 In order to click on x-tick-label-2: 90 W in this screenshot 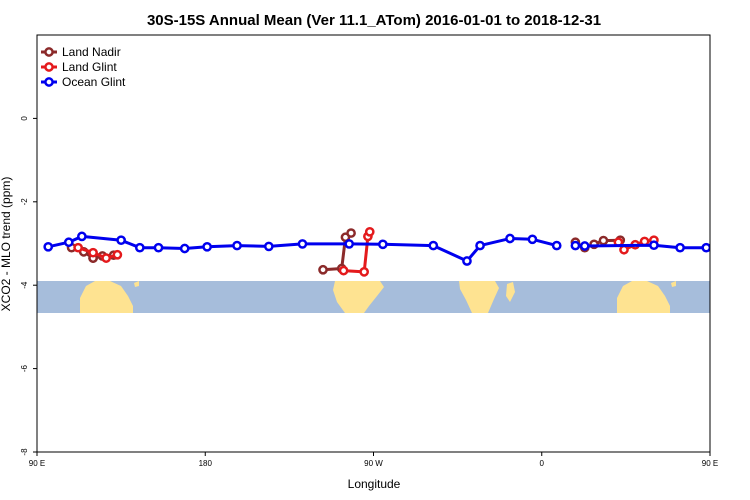, I will do `click(373, 463)`.